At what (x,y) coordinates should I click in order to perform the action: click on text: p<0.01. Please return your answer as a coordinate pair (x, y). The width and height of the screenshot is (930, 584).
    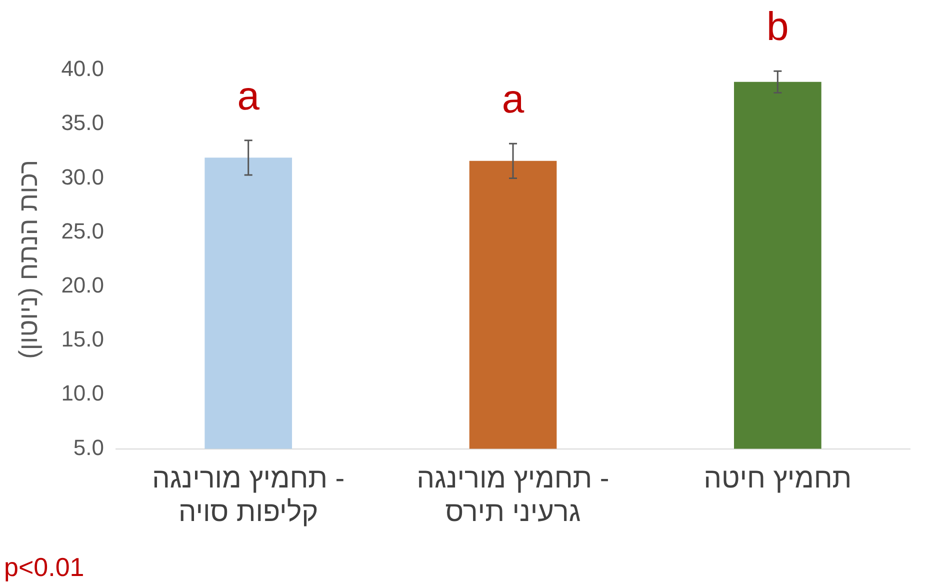
    Looking at the image, I should click on (44, 567).